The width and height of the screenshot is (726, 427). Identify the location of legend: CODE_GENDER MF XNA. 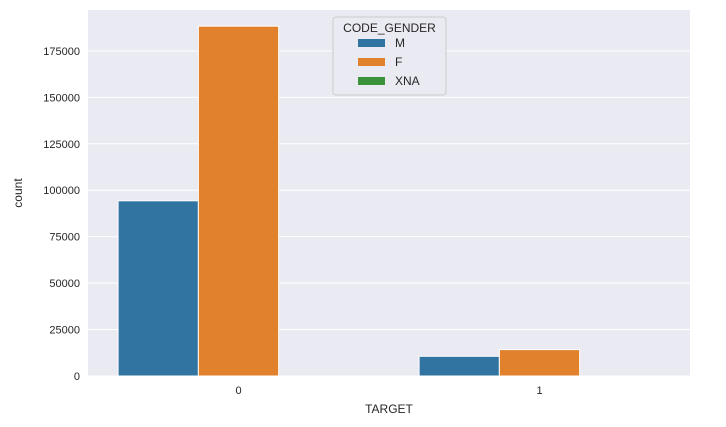
(389, 56).